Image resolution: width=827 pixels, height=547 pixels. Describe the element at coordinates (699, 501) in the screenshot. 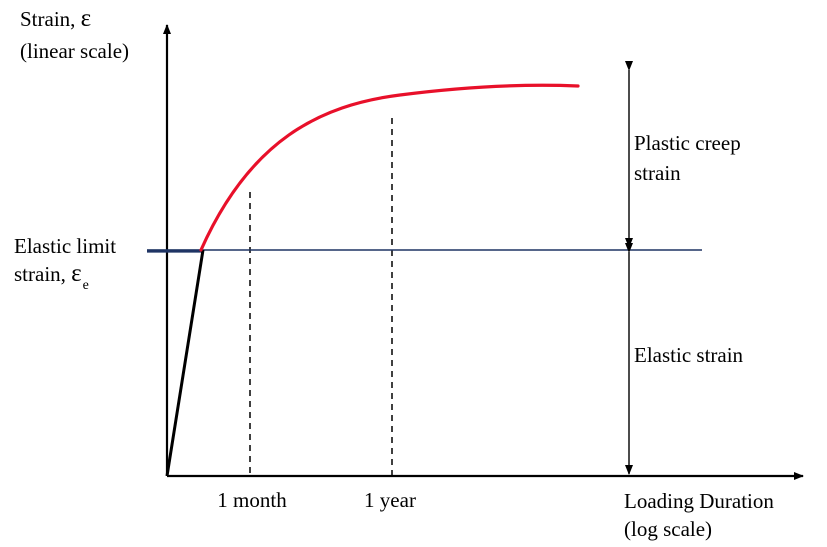

I see `x-axis-label: Loading Duration` at that location.